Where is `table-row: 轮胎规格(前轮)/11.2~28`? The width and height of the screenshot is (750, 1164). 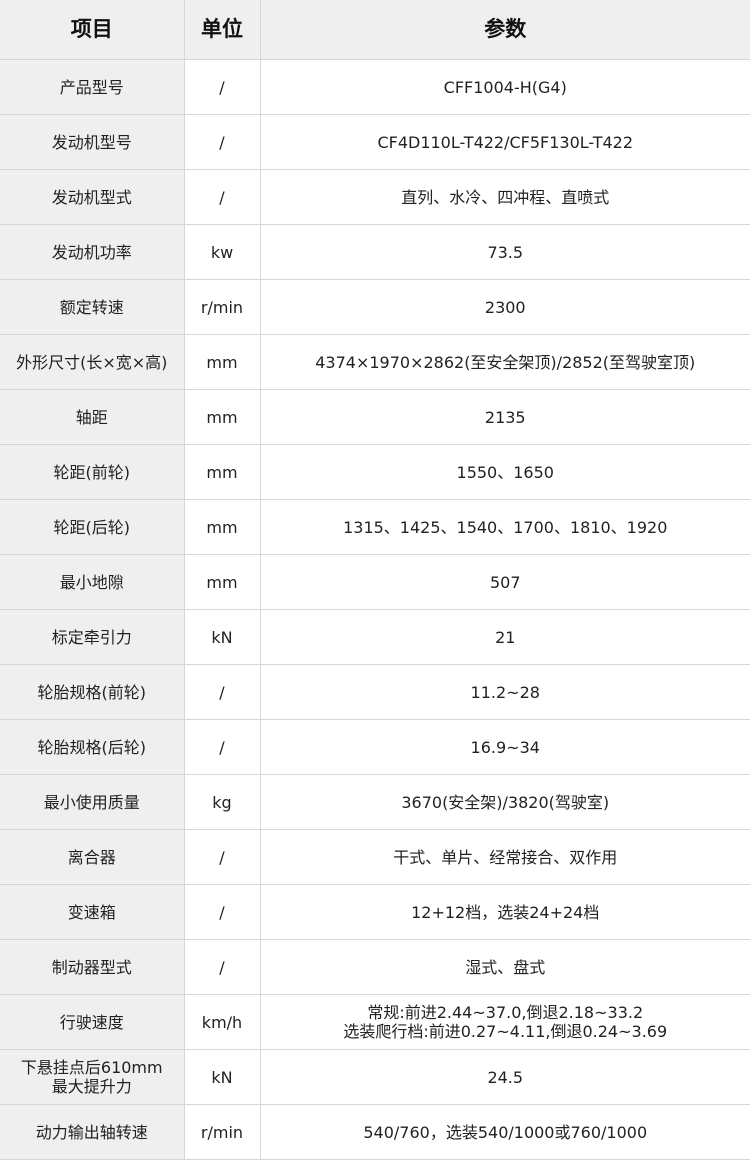
table-row: 轮胎规格(前轮)/11.2~28 is located at coordinates (375, 692).